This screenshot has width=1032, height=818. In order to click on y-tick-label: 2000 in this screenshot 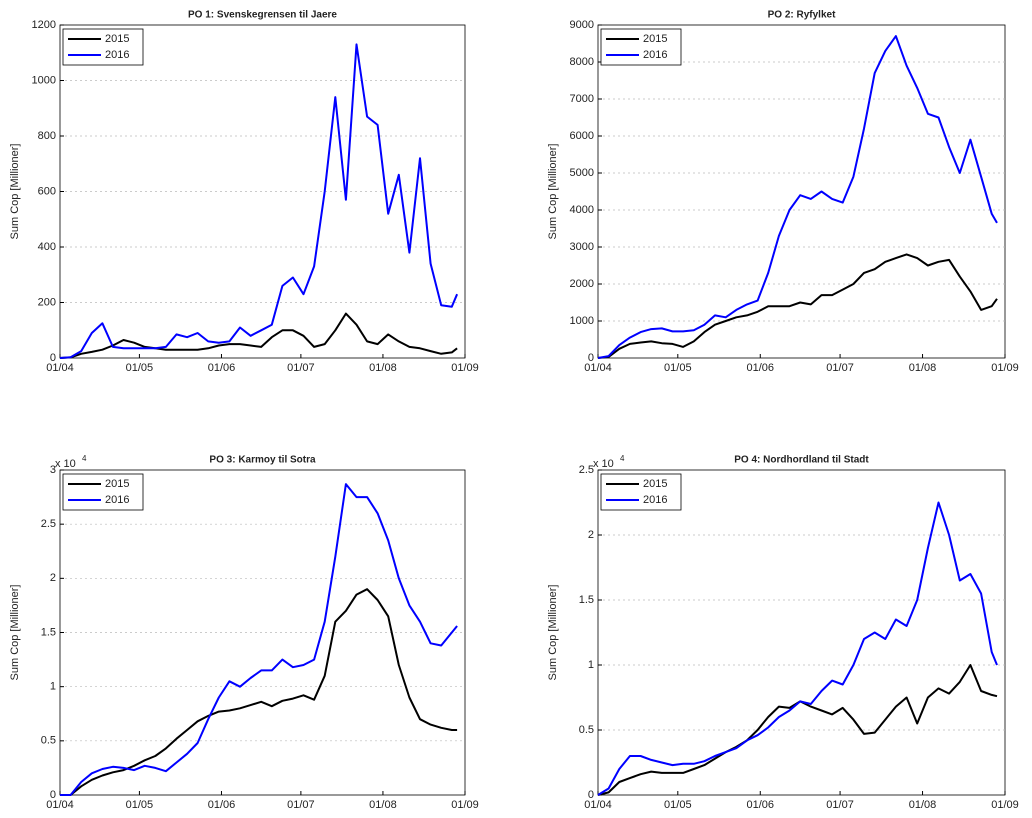, I will do `click(582, 284)`.